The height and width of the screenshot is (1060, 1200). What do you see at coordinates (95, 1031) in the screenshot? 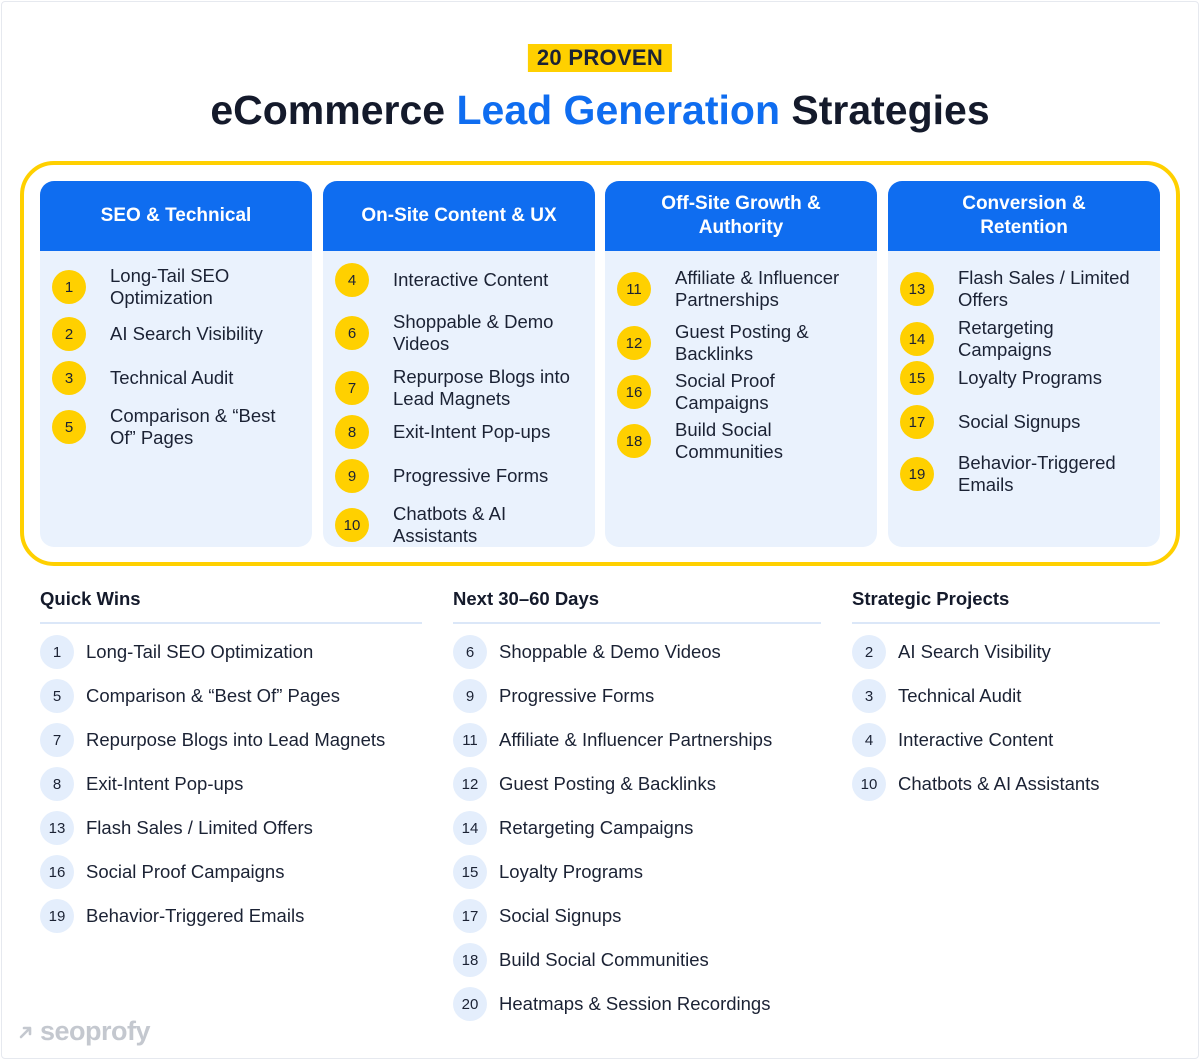
I see `brand-name: seoprofy` at bounding box center [95, 1031].